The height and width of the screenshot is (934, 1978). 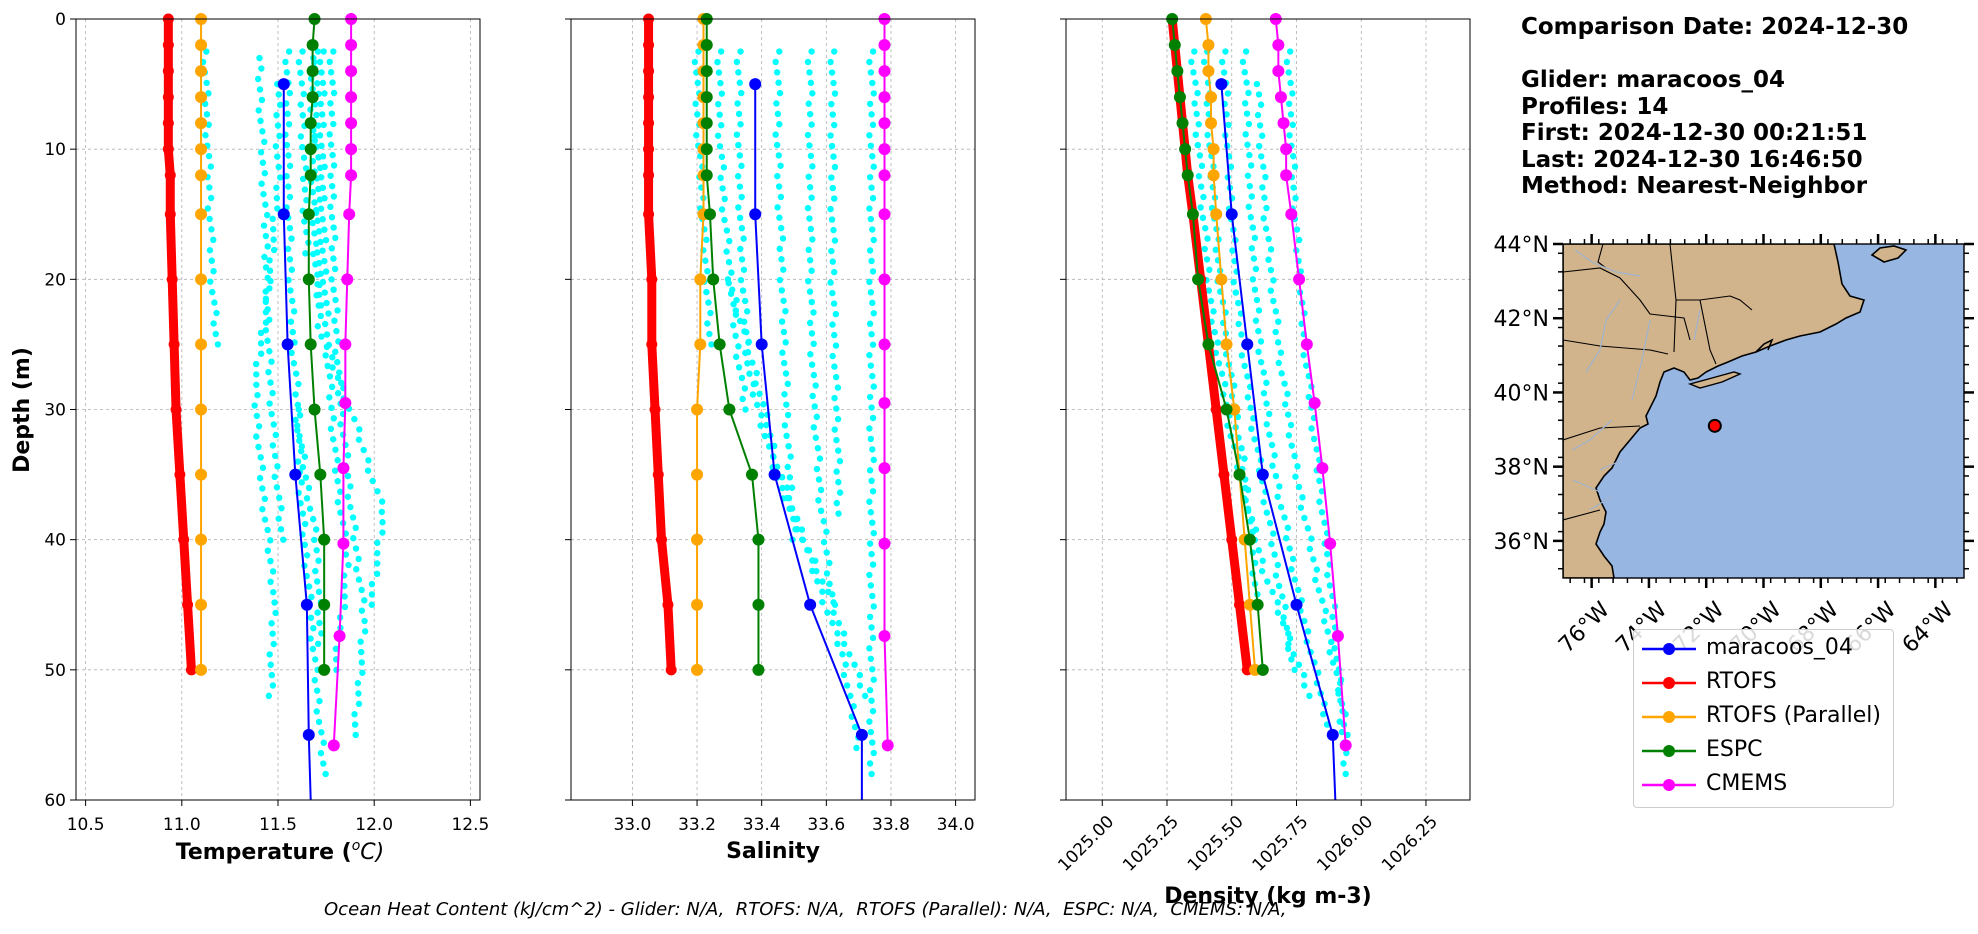 What do you see at coordinates (201, 409) in the screenshot?
I see `temperature-rtofs-parallel-marker` at bounding box center [201, 409].